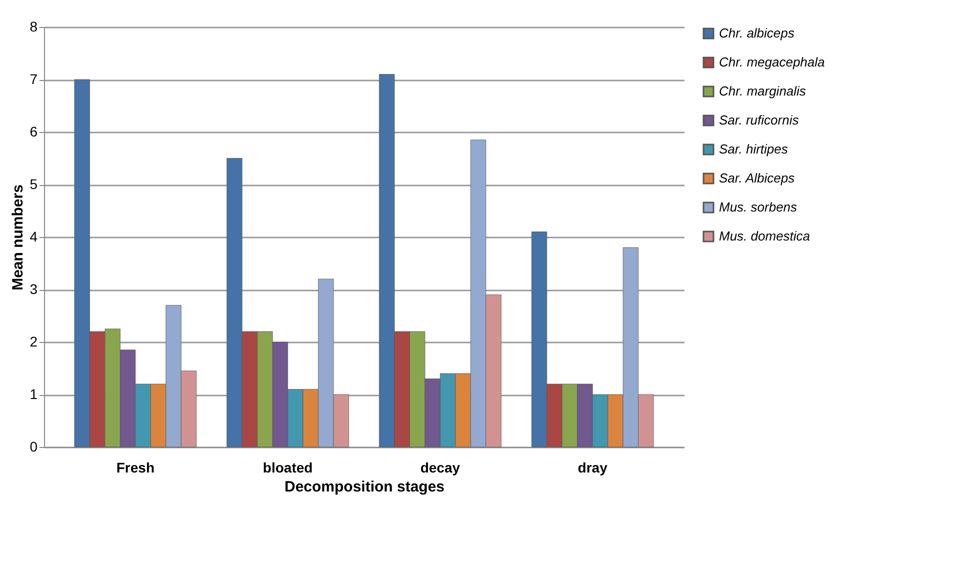 This screenshot has width=972, height=572. Describe the element at coordinates (764, 236) in the screenshot. I see `legend-label: Mus. domestica` at that location.